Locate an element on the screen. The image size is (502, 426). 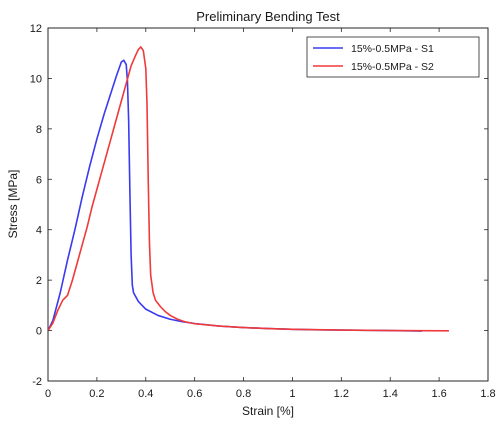
legend-label-s2: 15%-0.5MPa - S2 is located at coordinates (392, 67).